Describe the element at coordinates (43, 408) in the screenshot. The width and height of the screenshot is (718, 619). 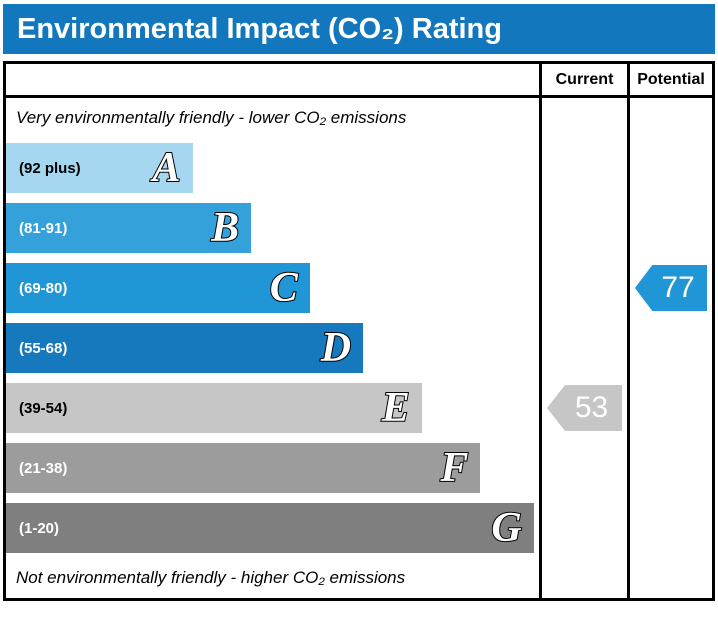
I see `band-range-label: (39-54)` at that location.